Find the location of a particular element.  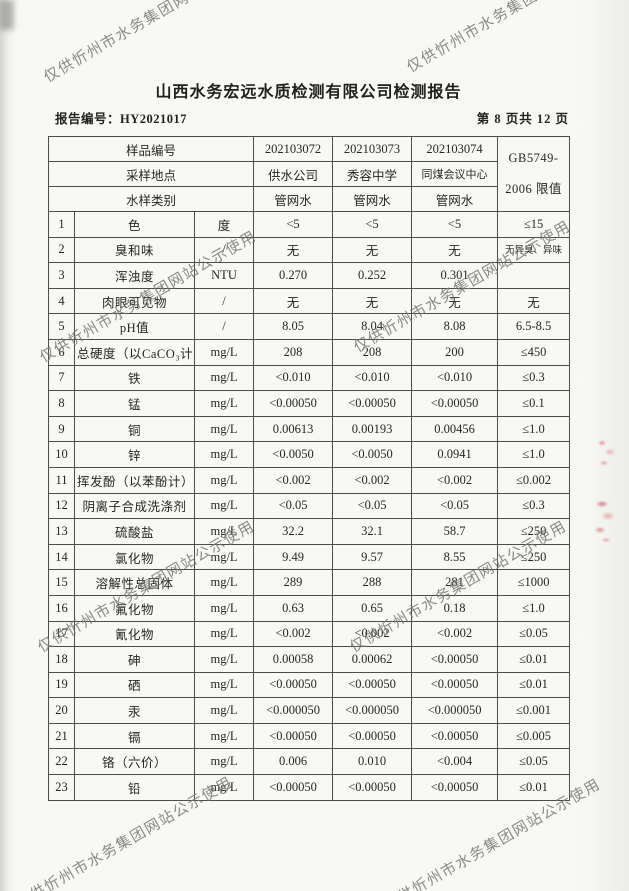

item-name-cell-text: 铅 is located at coordinates (134, 788).